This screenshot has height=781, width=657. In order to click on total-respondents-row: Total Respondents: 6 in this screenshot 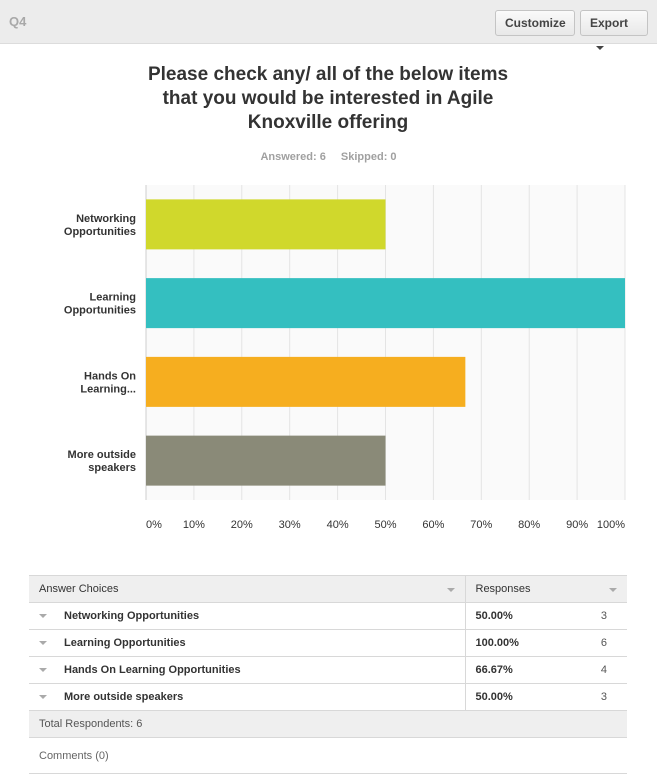, I will do `click(328, 724)`.